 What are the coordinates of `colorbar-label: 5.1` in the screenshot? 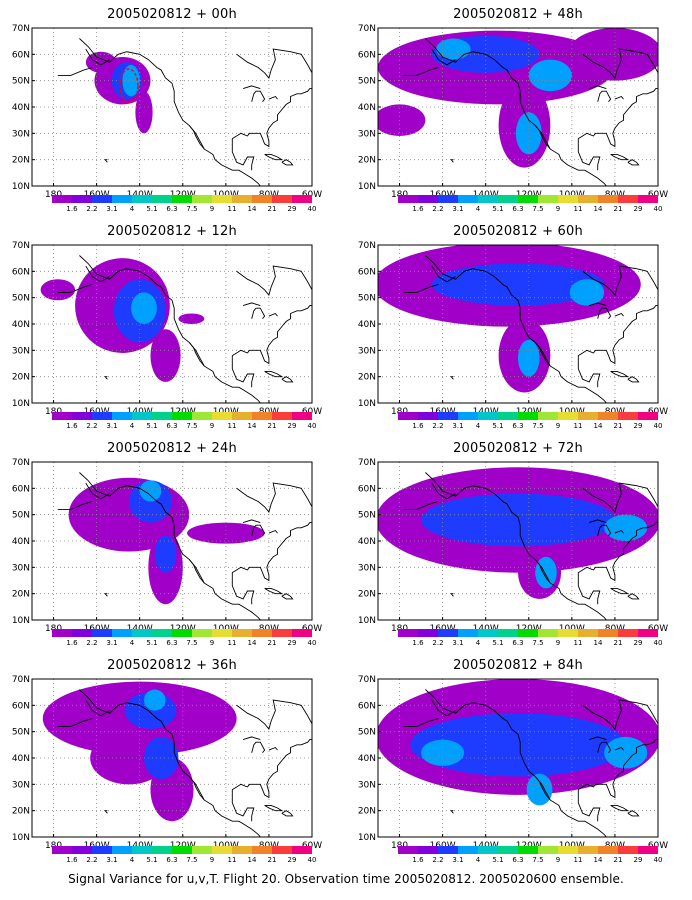 It's located at (497, 209).